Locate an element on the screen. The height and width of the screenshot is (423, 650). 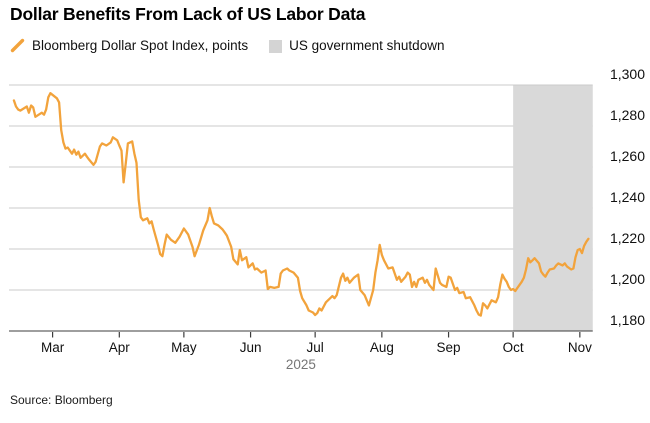
x-tick-label: Jul is located at coordinates (315, 347).